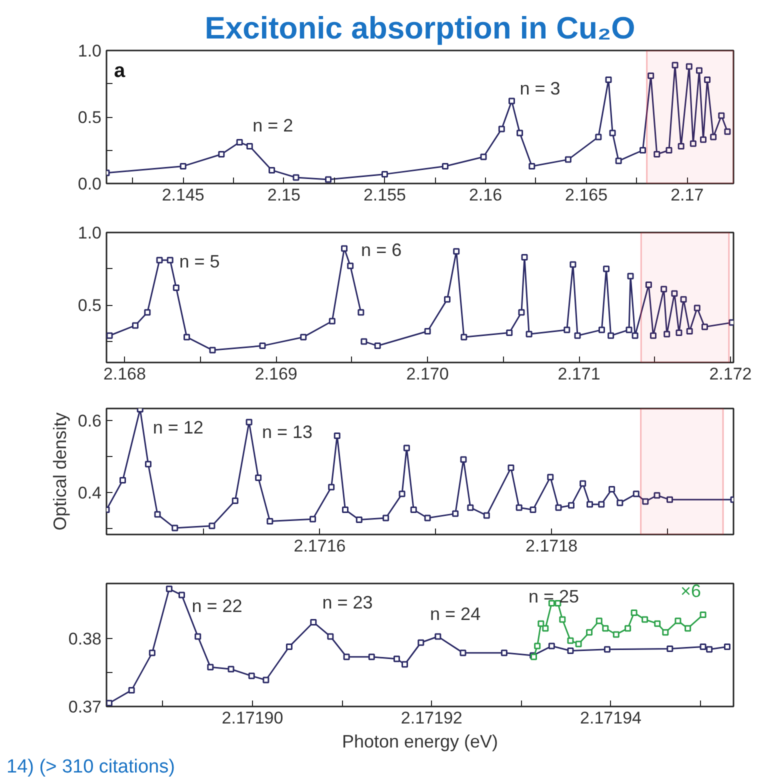 The width and height of the screenshot is (769, 777). What do you see at coordinates (217, 606) in the screenshot?
I see `annotation: n = 22` at bounding box center [217, 606].